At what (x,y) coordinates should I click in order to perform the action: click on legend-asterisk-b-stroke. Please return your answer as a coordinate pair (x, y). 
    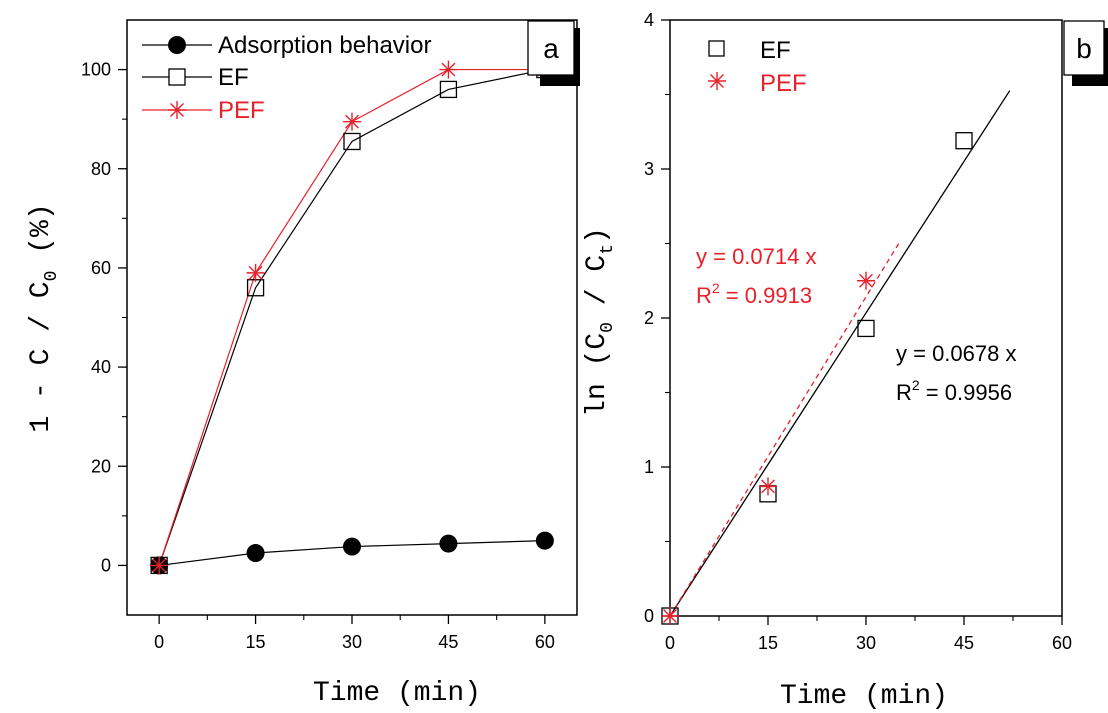
    Looking at the image, I should click on (717, 81).